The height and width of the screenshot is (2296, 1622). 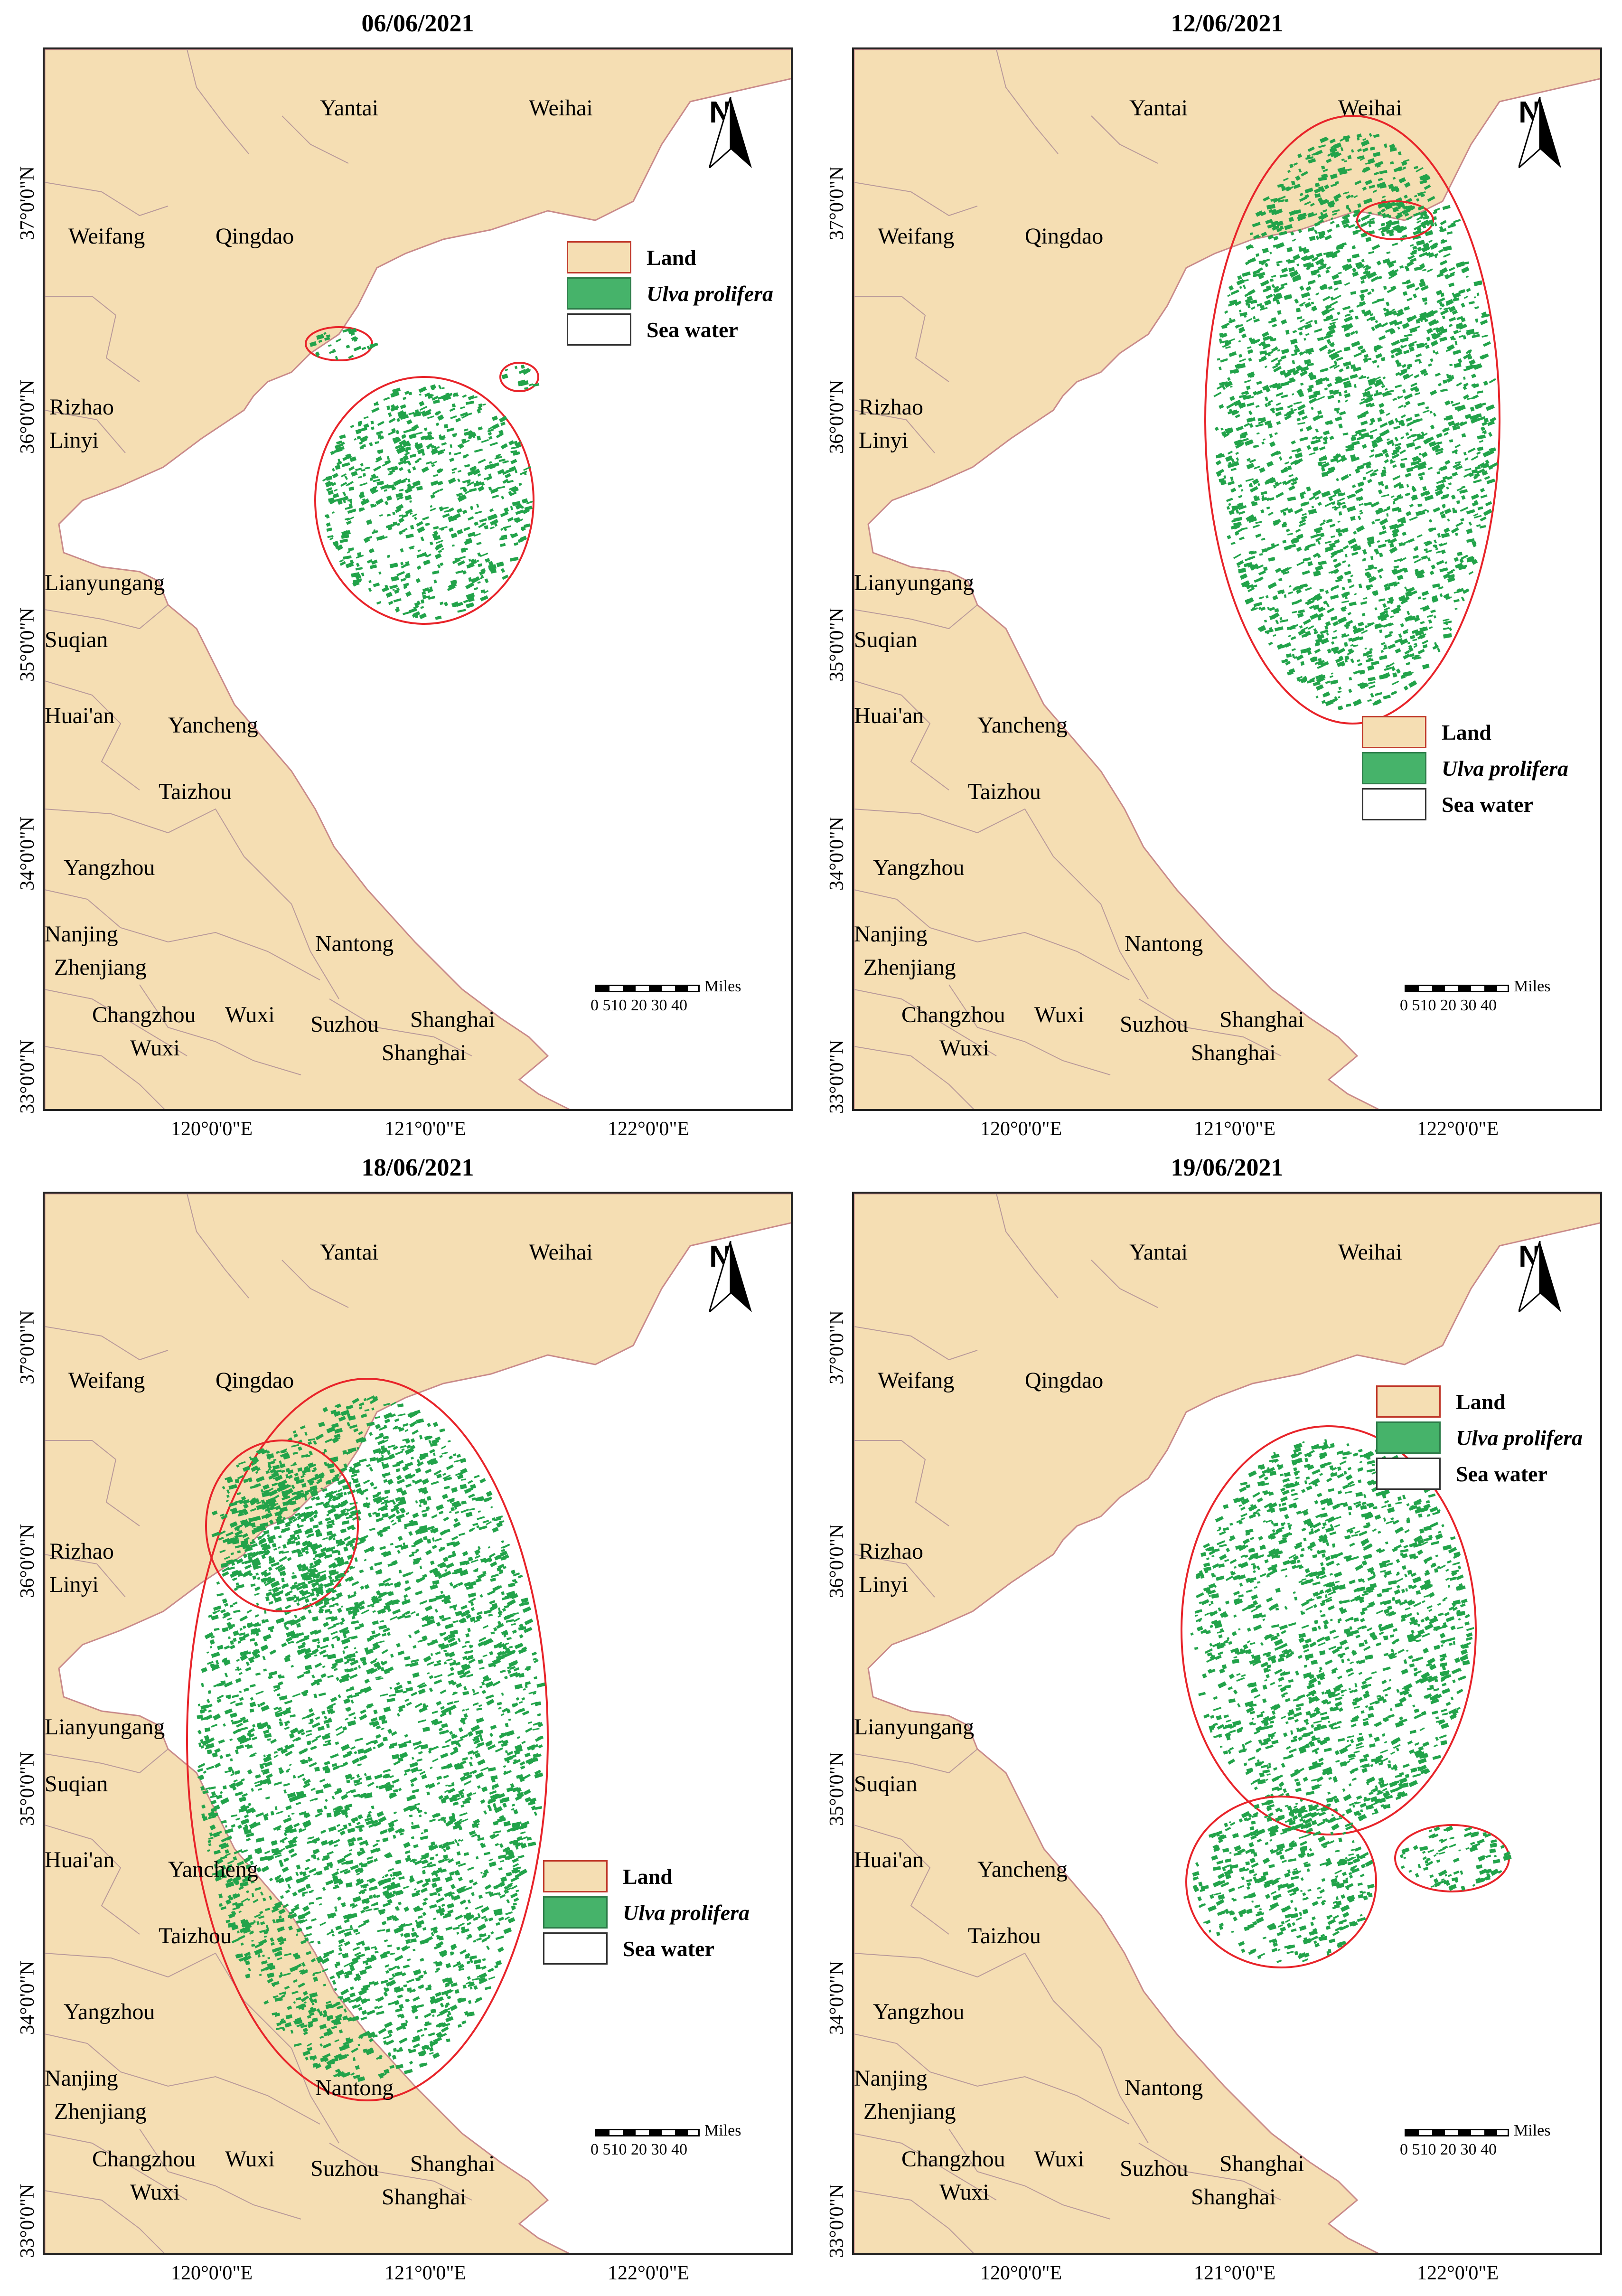 I want to click on admin-border, so click(x=107, y=199).